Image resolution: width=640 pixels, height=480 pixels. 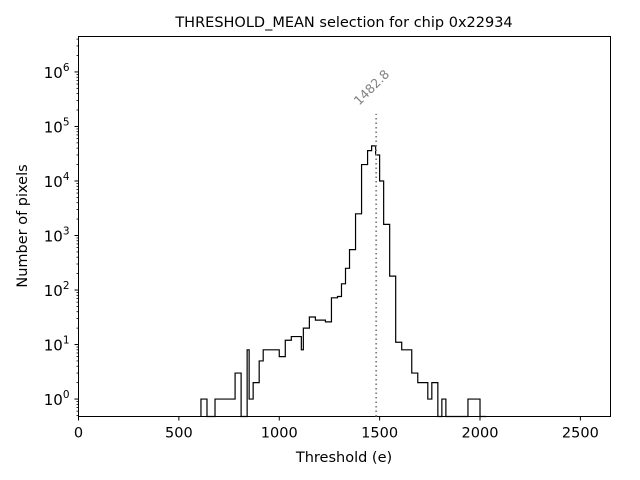 I want to click on y-axis: 10⁰ 10¹ 10² 10³ 10⁴ 10⁵ 10⁶, so click(x=61, y=227).